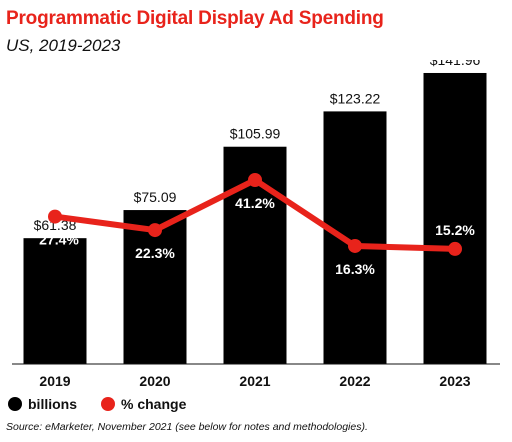  I want to click on change-point-2020, so click(155, 230).